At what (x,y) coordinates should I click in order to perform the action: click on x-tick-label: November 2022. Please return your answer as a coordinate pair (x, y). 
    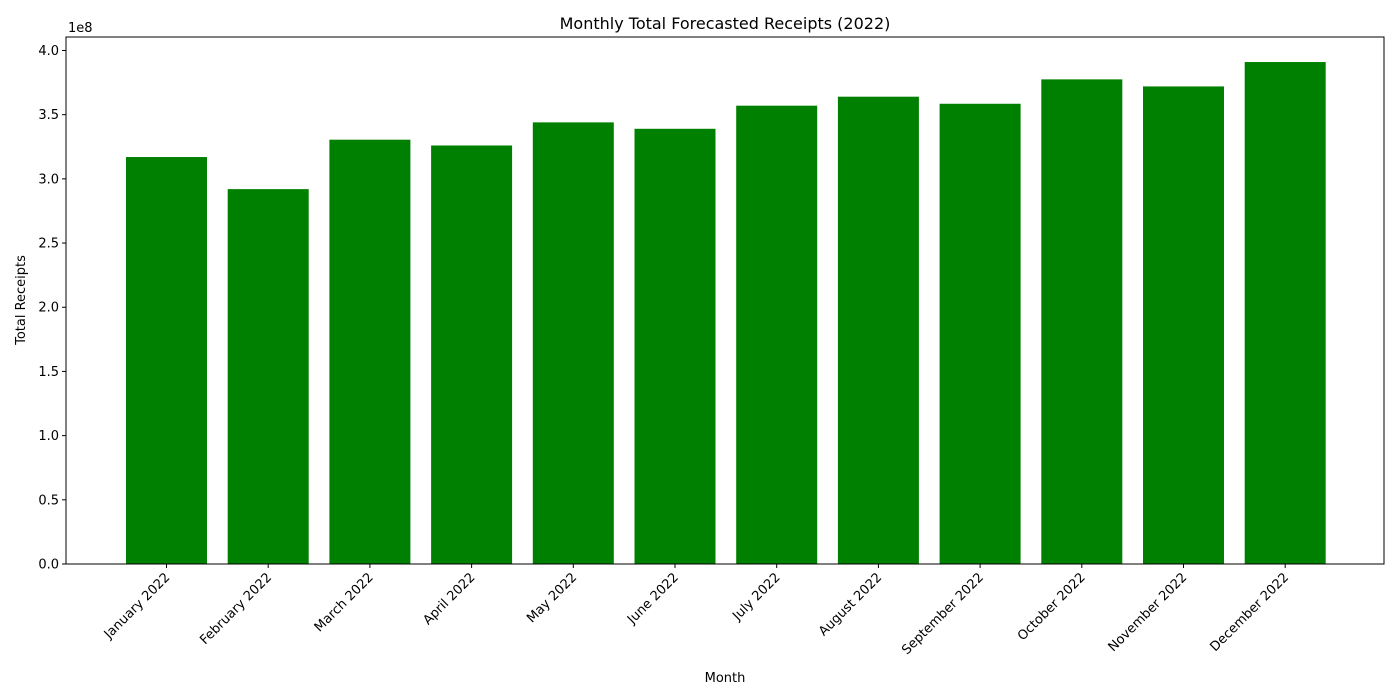
    Looking at the image, I should click on (1148, 612).